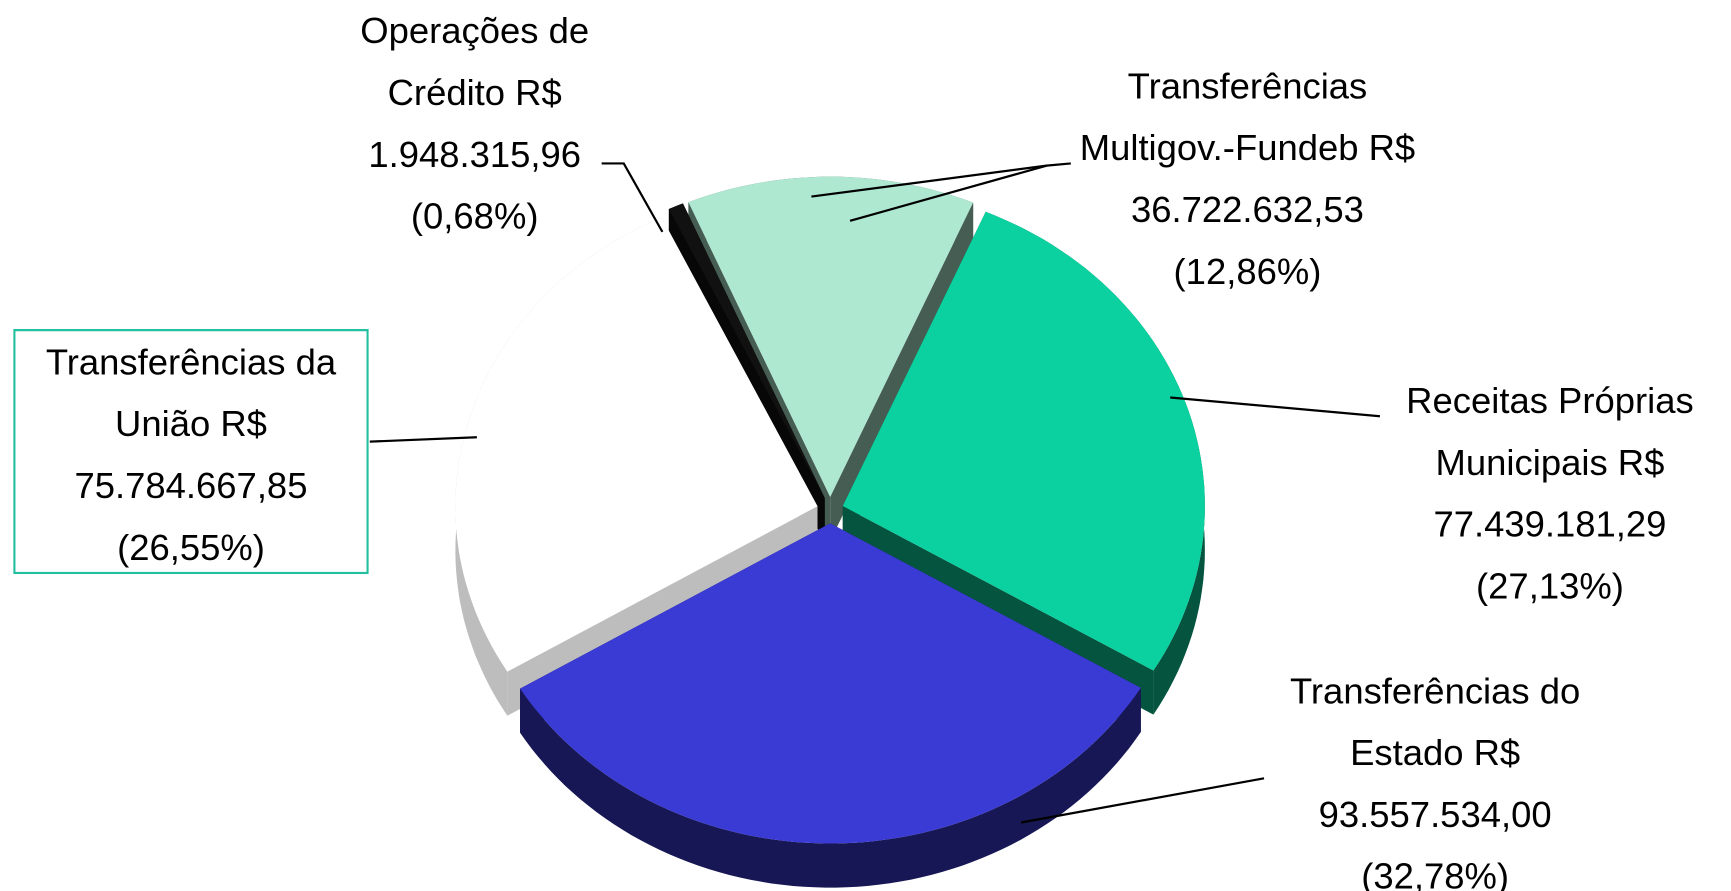  What do you see at coordinates (475, 92) in the screenshot?
I see `category-label: Operações de Crédito R$ 1.948.315,96` at bounding box center [475, 92].